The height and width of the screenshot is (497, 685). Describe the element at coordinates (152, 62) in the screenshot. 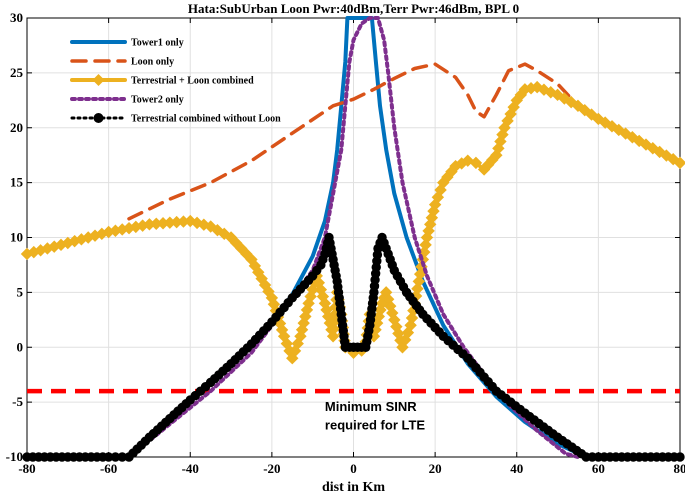

I see `legend-label-2: Loon only` at that location.